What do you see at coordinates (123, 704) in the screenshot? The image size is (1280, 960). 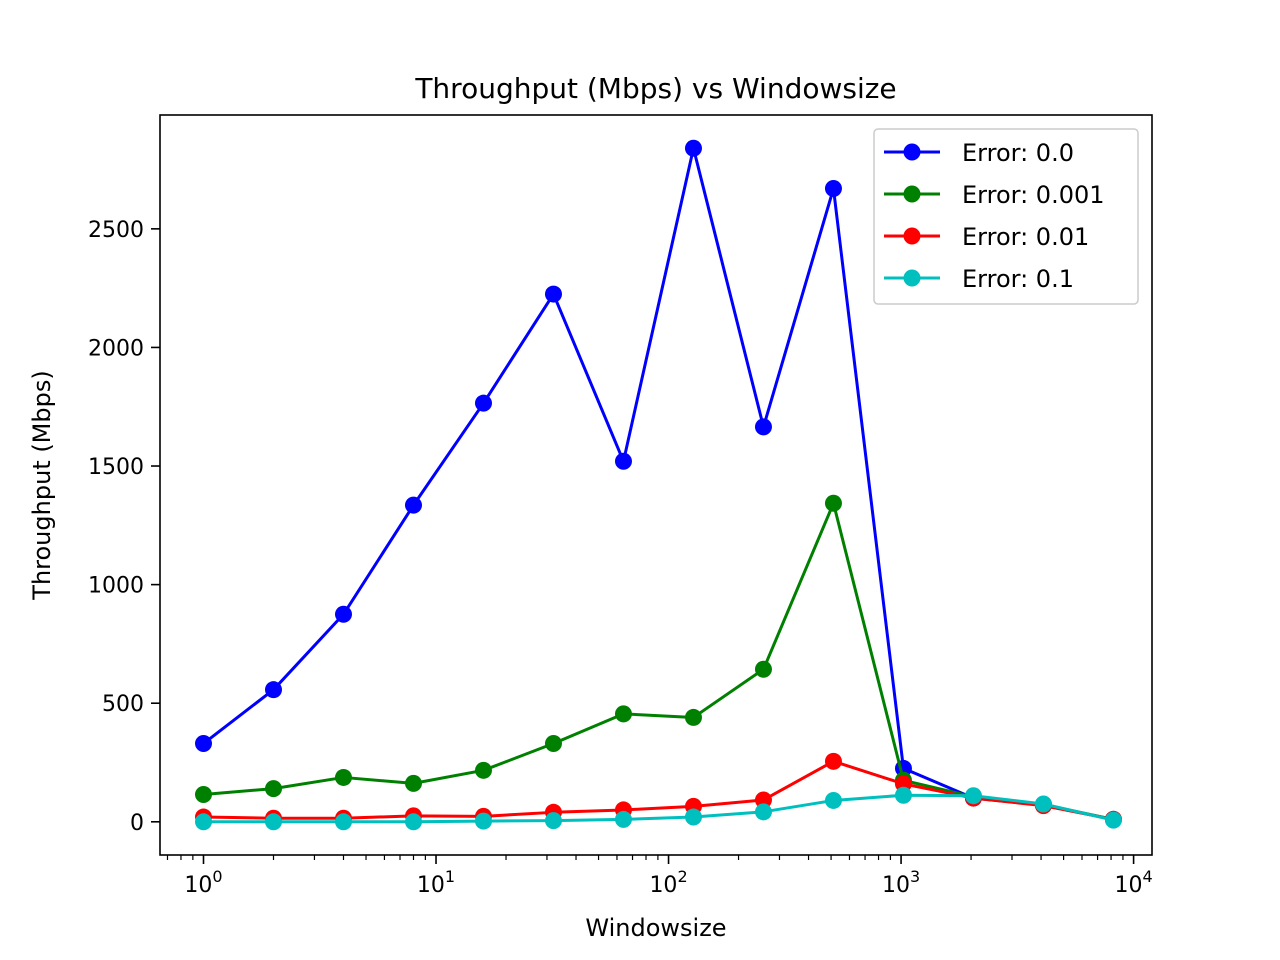 I see `y-tick-label: 500` at bounding box center [123, 704].